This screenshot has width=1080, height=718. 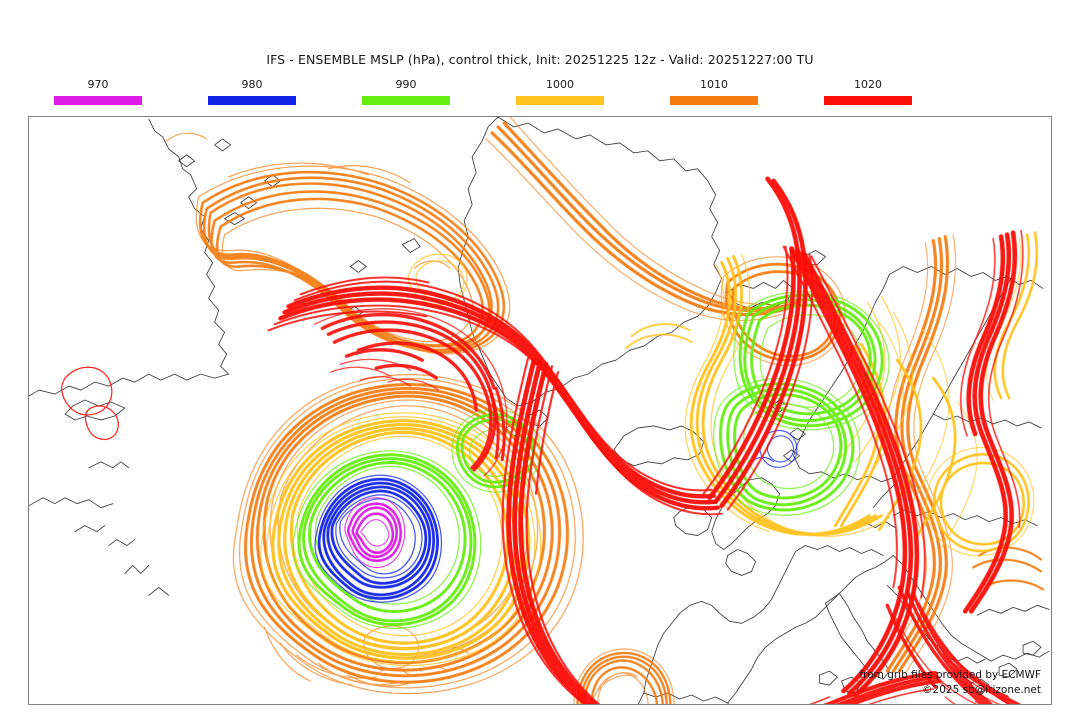 I want to click on legend-entry-970: 970, so click(x=98, y=91).